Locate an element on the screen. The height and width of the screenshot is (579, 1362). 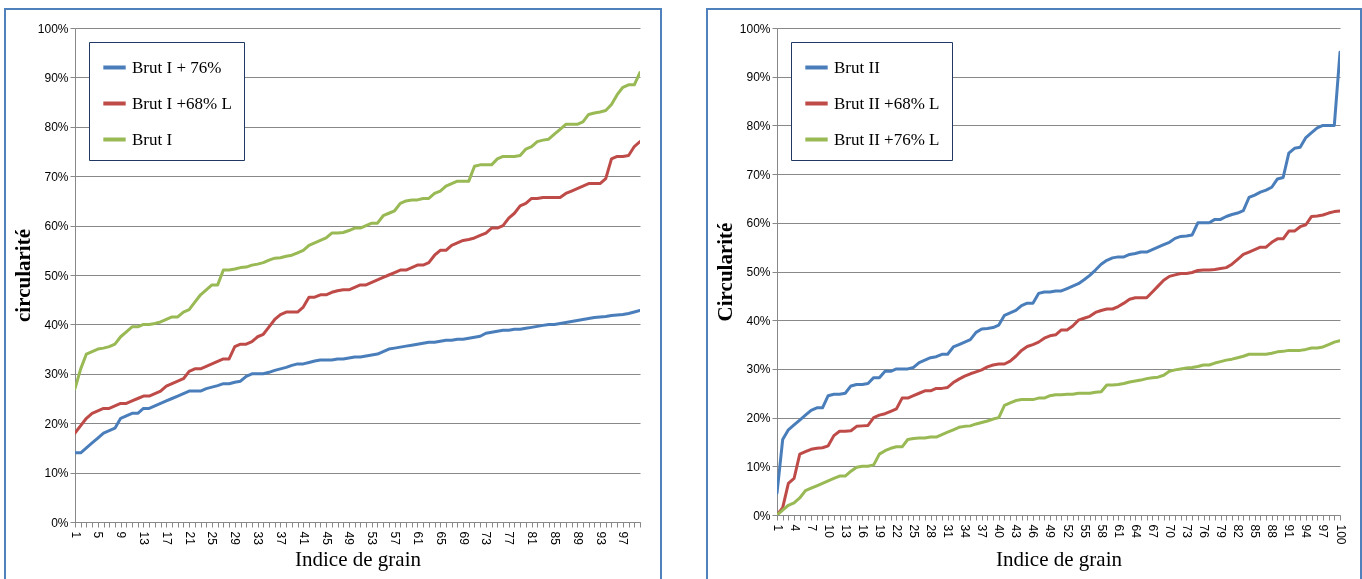
x-tick-label: 58 is located at coordinates (1101, 531).